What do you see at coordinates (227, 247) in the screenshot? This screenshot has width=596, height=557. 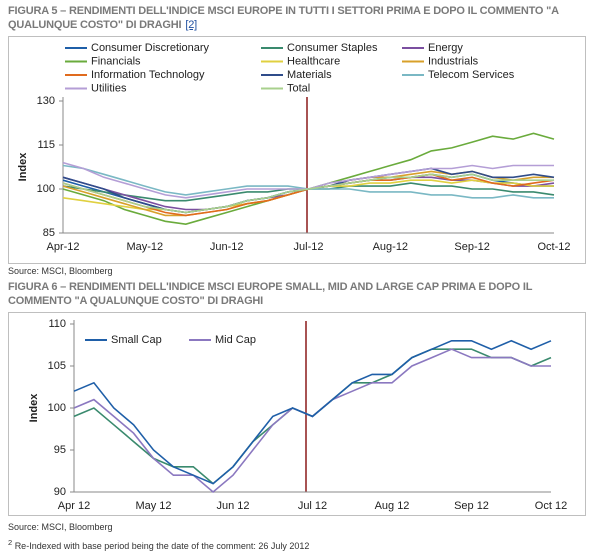 I see `x-tick-label: Jun-12` at bounding box center [227, 247].